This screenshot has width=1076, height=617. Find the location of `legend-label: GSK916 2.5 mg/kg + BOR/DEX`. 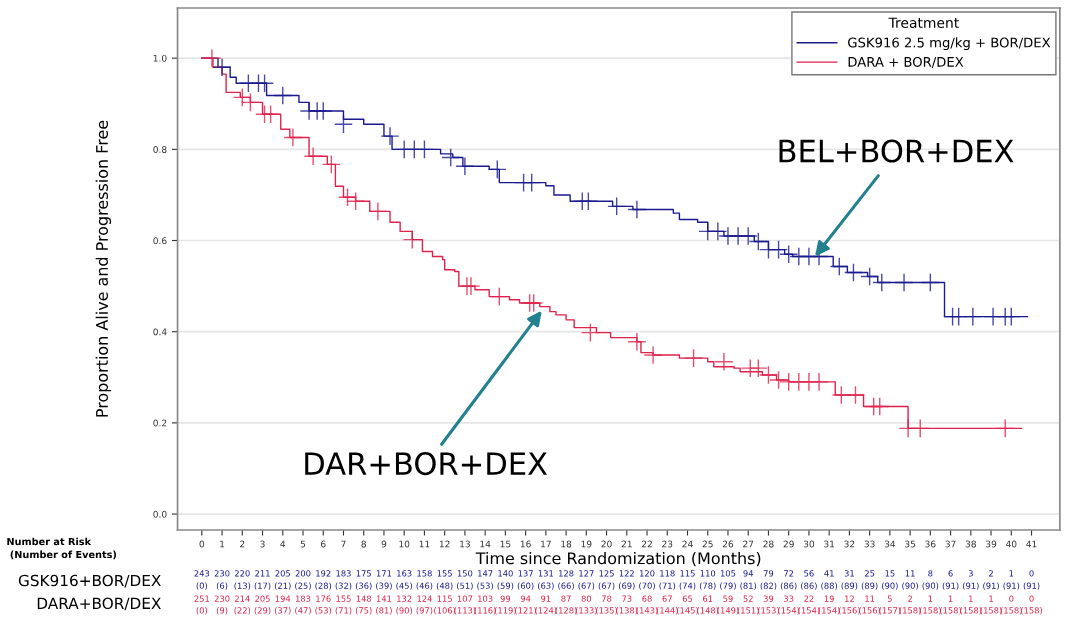

legend-label: GSK916 2.5 mg/kg + BOR/DEX is located at coordinates (949, 44).